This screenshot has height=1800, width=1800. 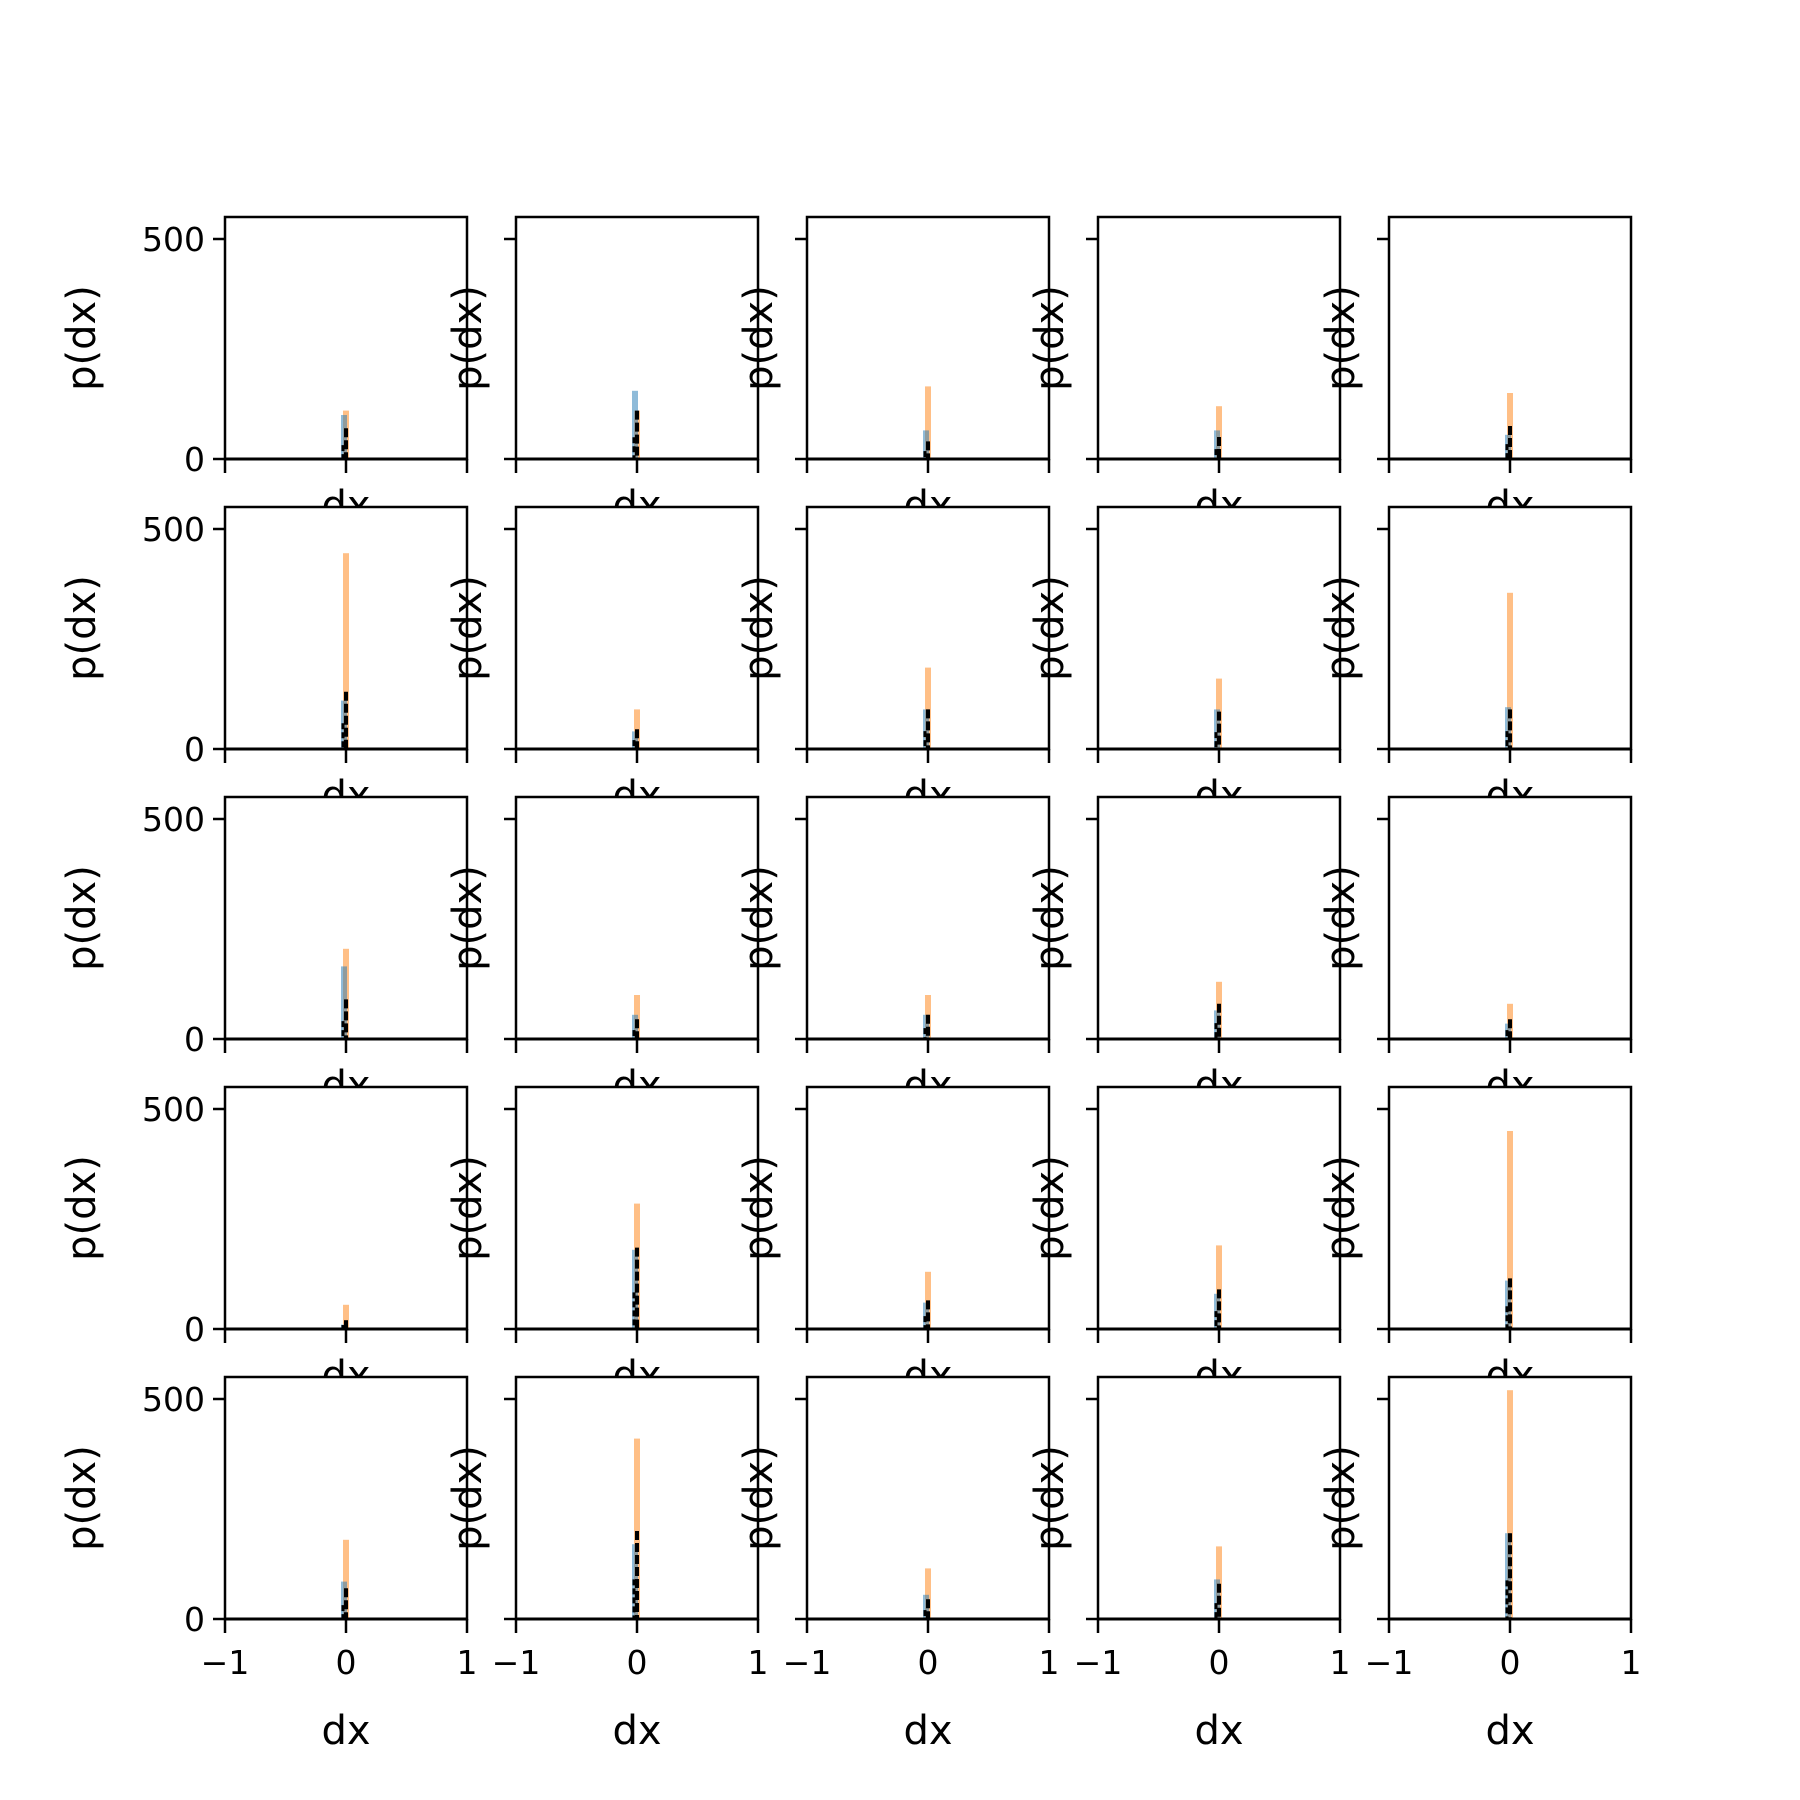 I want to click on panel-r0-c4: p(dx)dx, so click(x=1475, y=372).